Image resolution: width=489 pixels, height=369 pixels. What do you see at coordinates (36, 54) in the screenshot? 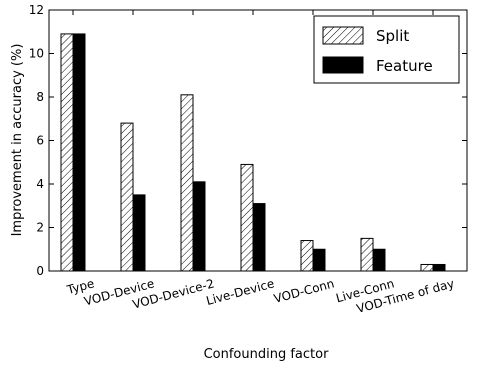
I see `y-tick-label: 10` at bounding box center [36, 54].